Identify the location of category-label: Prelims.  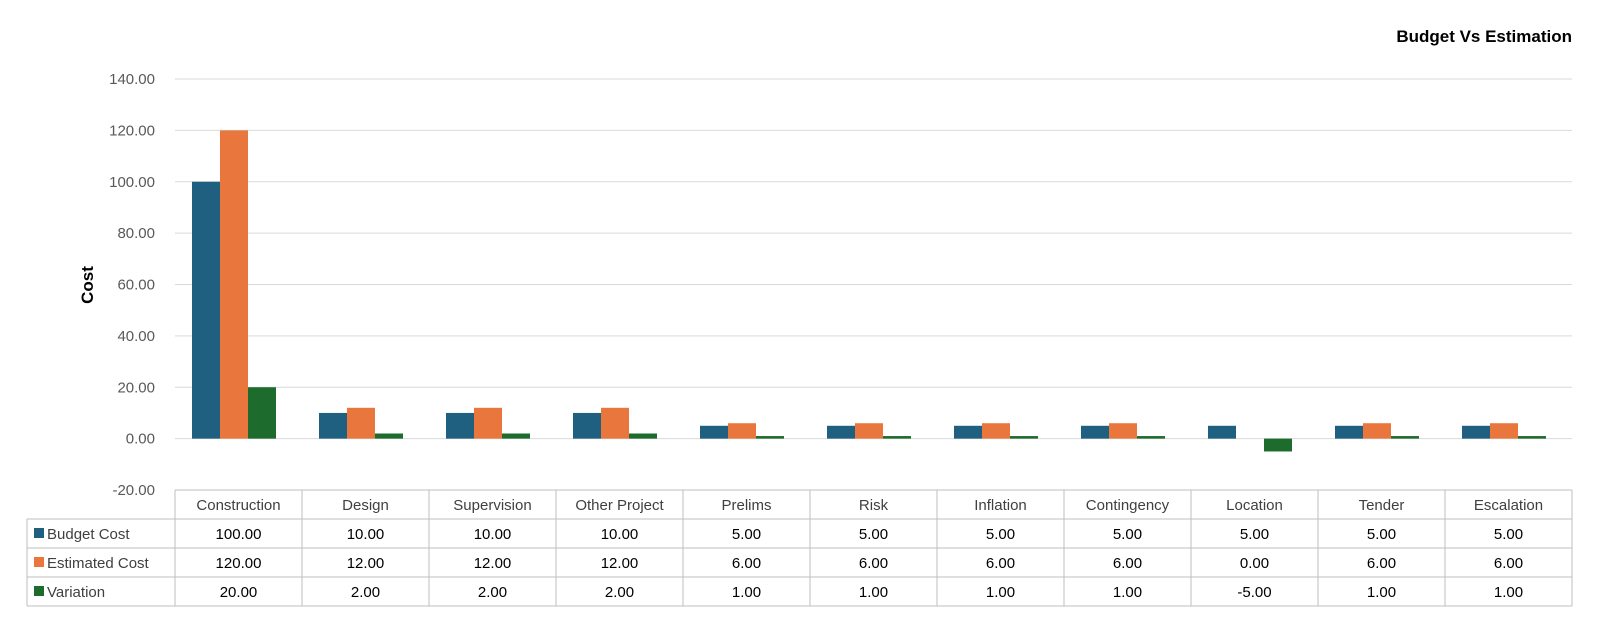
(746, 505).